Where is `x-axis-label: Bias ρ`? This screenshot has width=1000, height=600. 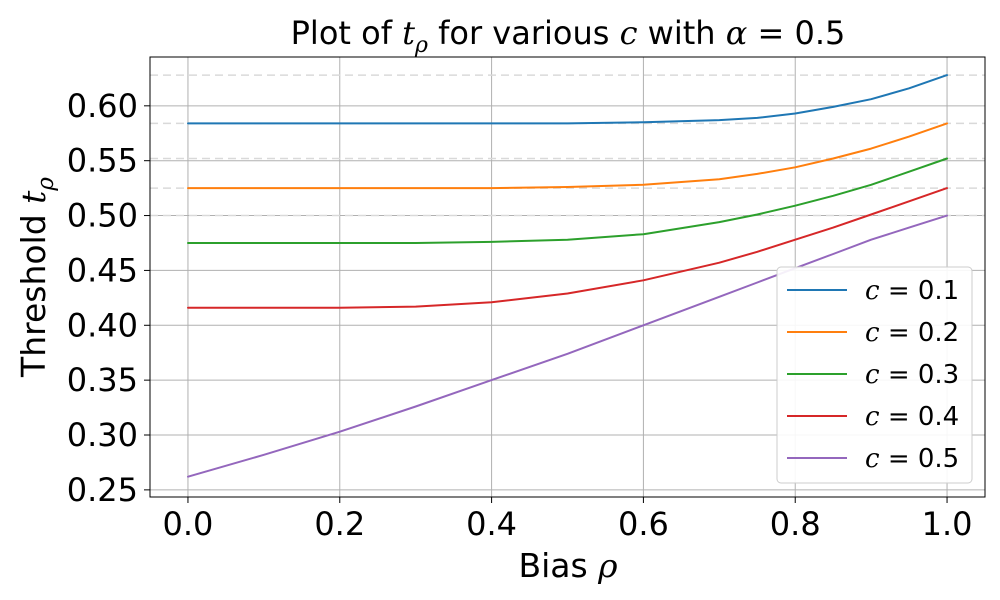
x-axis-label: Bias ρ is located at coordinates (568, 565).